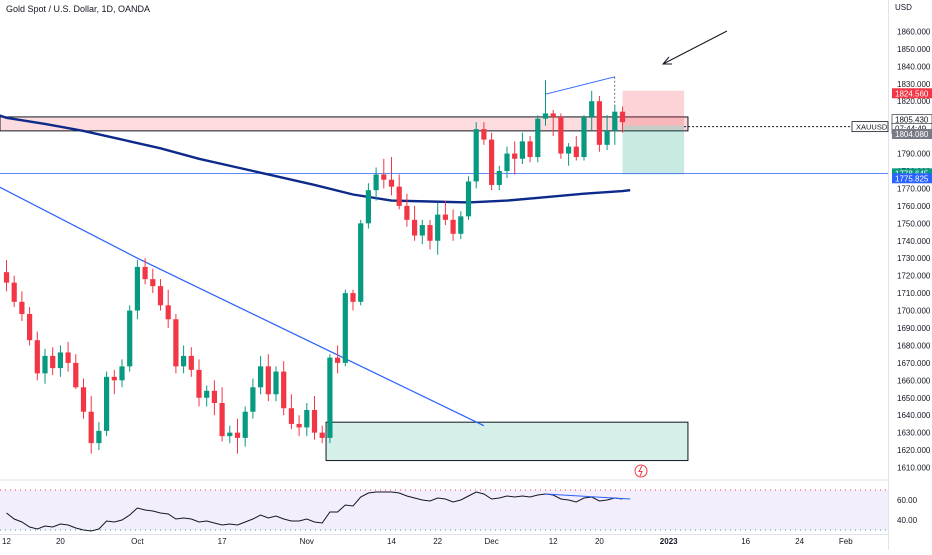 Image resolution: width=932 pixels, height=555 pixels. Describe the element at coordinates (914, 311) in the screenshot. I see `price-tick-label: 1700.000` at that location.